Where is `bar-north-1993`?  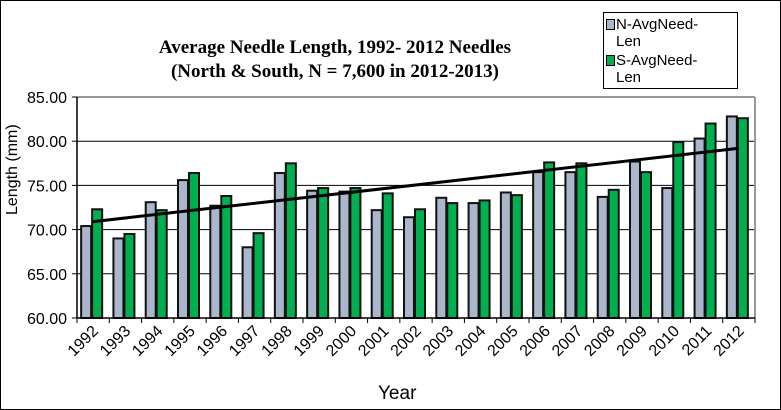 bar-north-1993 is located at coordinates (118, 278).